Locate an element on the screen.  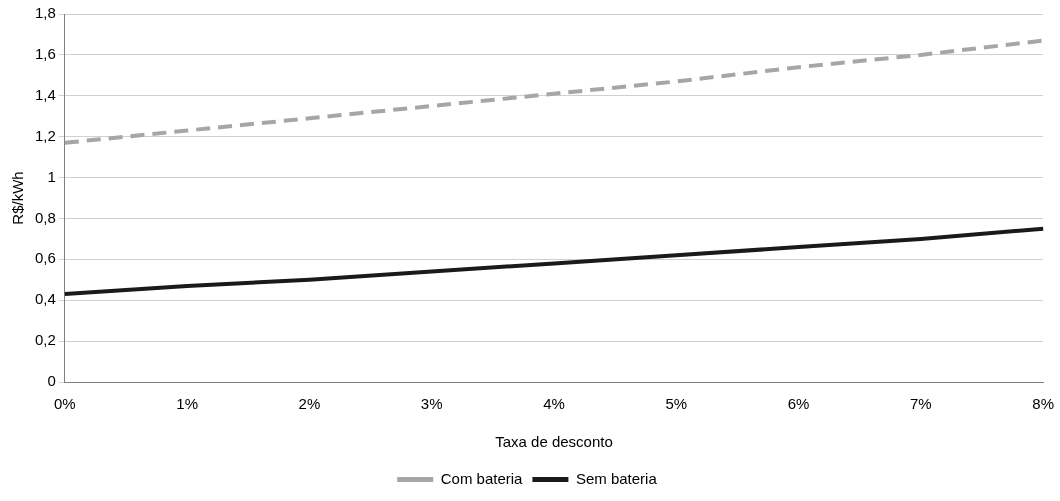
x-tick-label: 1% is located at coordinates (187, 404).